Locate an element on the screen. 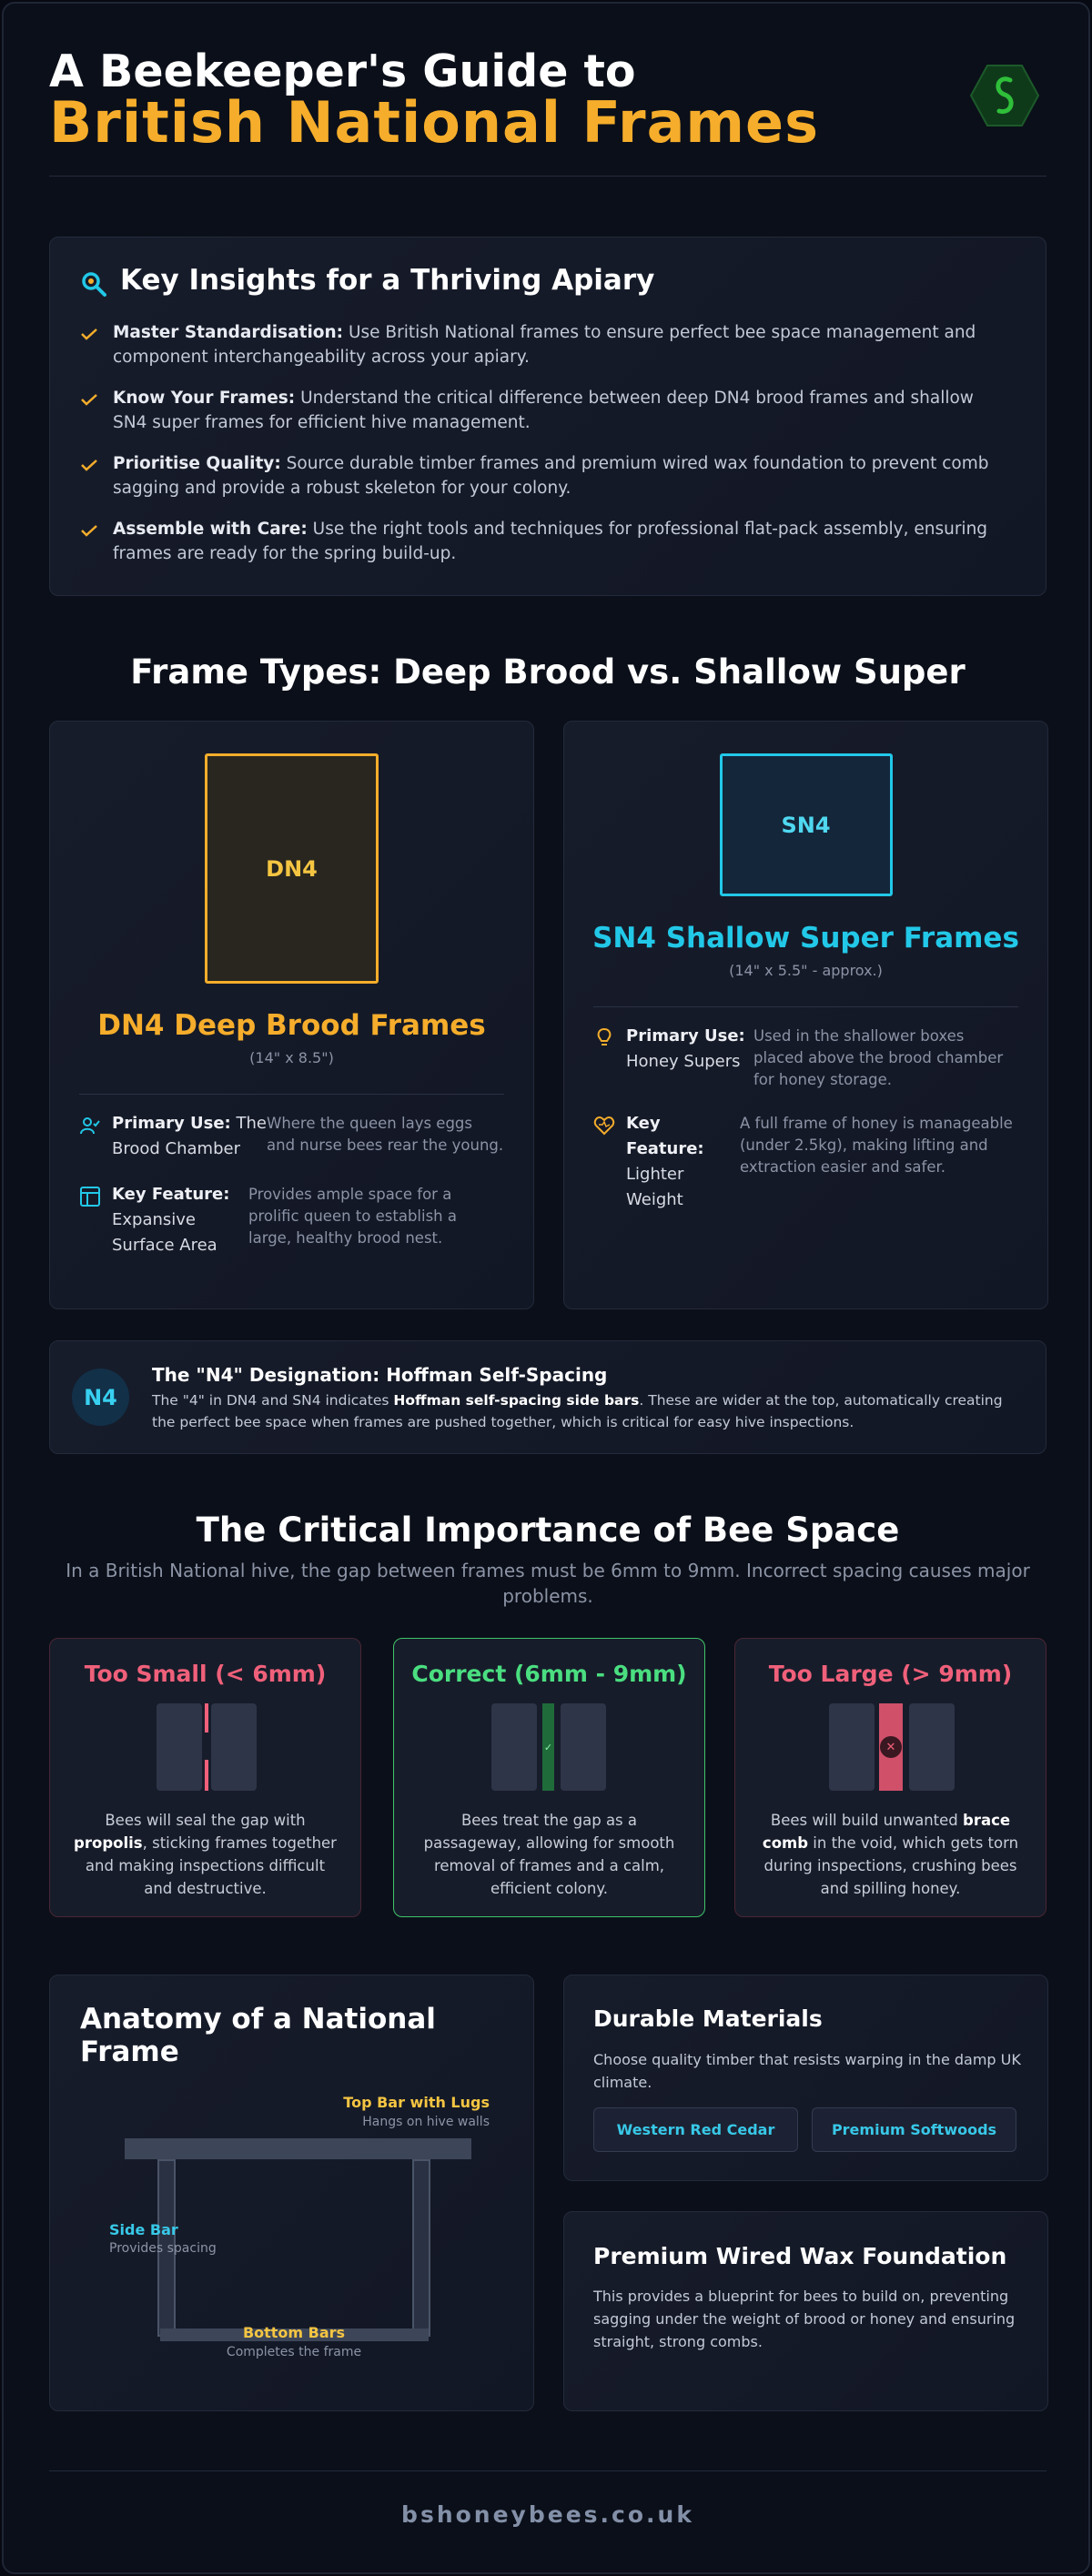 Image resolution: width=1092 pixels, height=2576 pixels. title-line-2: British National Frames is located at coordinates (434, 122).